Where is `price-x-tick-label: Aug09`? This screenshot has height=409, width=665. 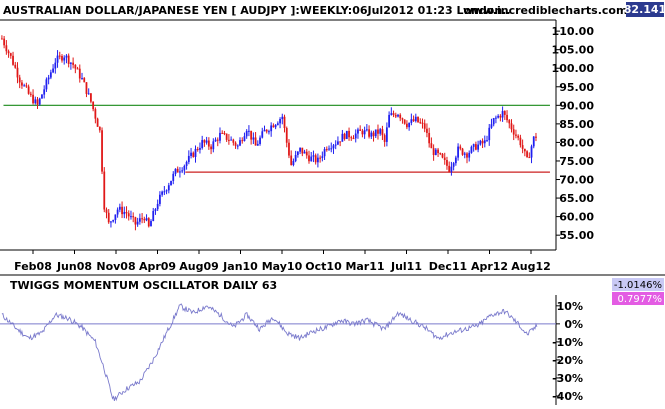
price-x-tick-label: Aug09 is located at coordinates (199, 266).